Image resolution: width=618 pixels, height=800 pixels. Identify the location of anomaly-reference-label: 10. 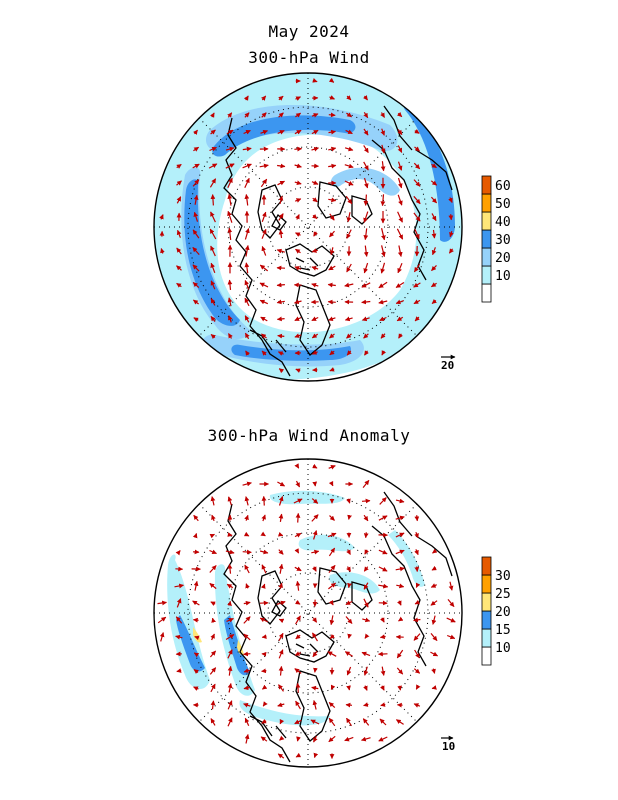
(448, 746).